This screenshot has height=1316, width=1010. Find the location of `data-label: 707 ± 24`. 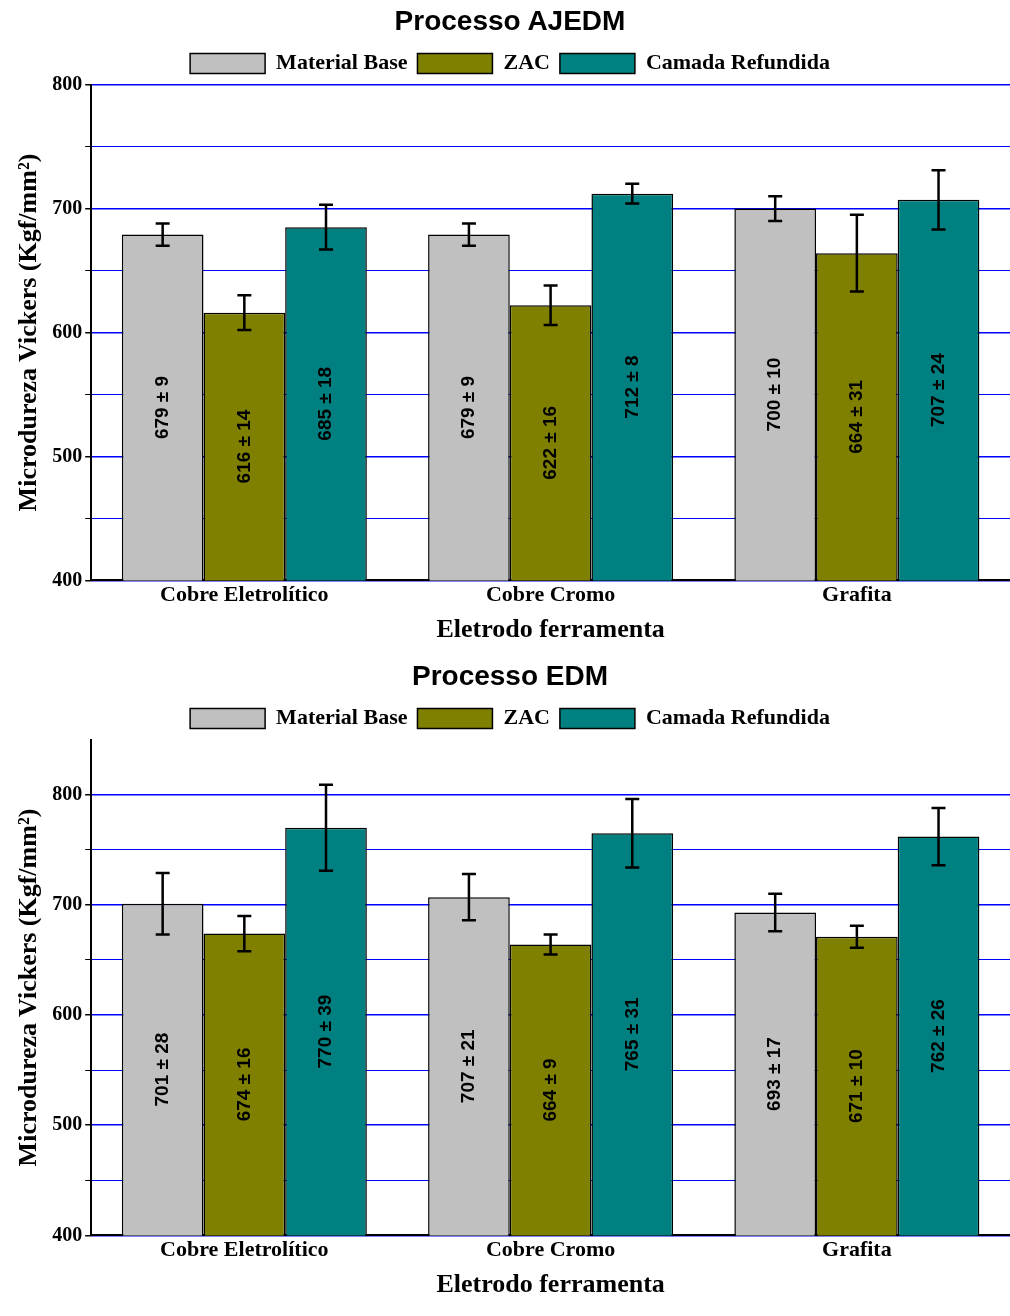

data-label: 707 ± 24 is located at coordinates (937, 390).